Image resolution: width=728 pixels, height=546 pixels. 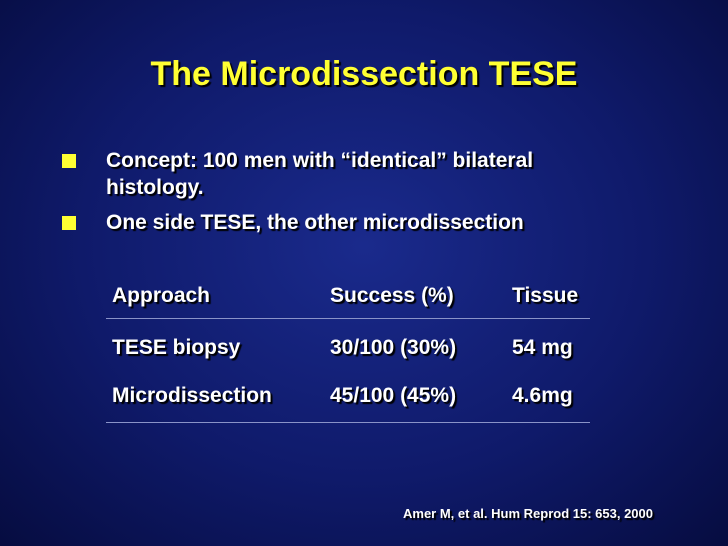 What do you see at coordinates (545, 295) in the screenshot?
I see `header-cell: Tissue` at bounding box center [545, 295].